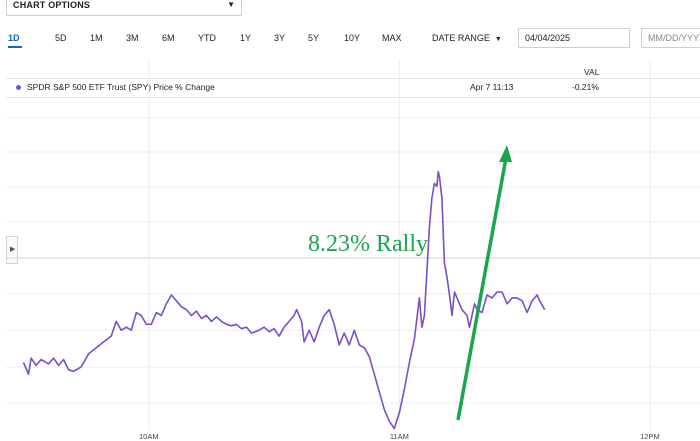 The height and width of the screenshot is (441, 700). Describe the element at coordinates (168, 38) in the screenshot. I see `range-6m: 6M` at that location.